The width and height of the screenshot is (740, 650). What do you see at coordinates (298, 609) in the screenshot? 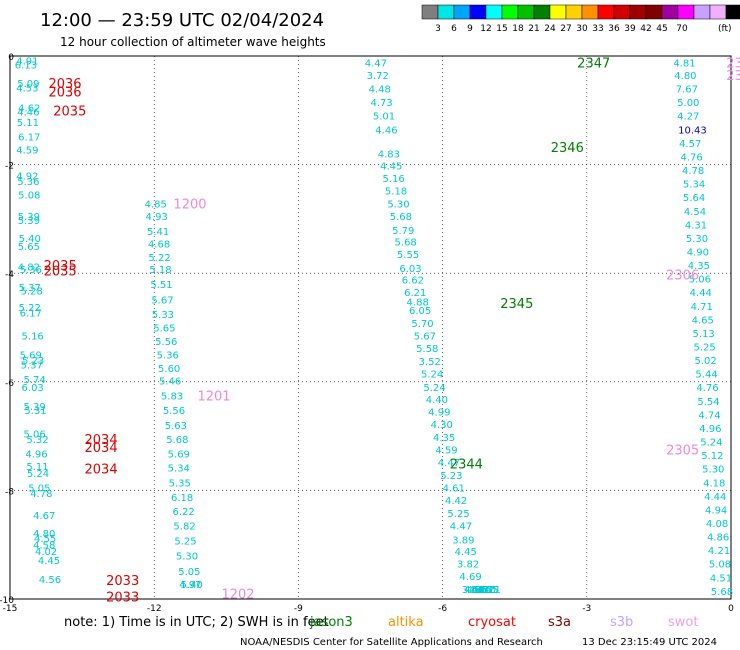
I see `x-tick-label: -9` at bounding box center [298, 609].